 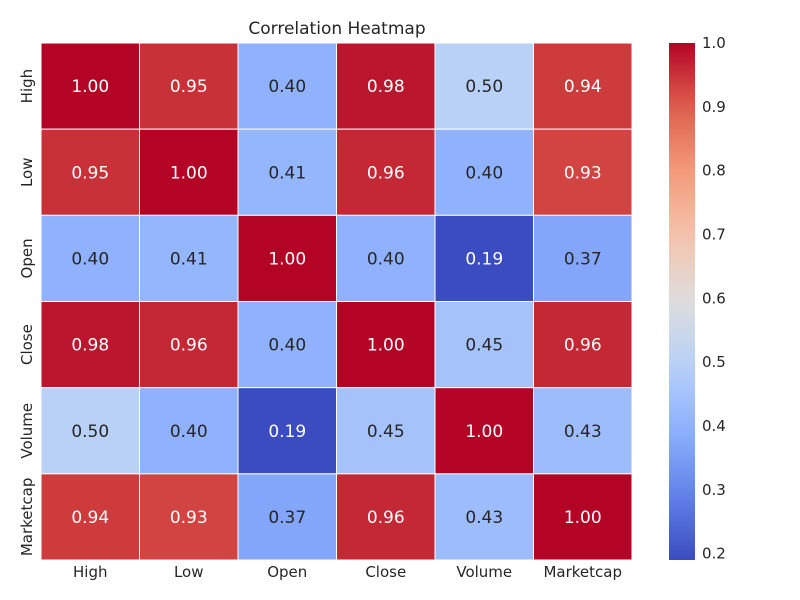 What do you see at coordinates (714, 43) in the screenshot?
I see `colorbar-tick-label: 1.0` at bounding box center [714, 43].